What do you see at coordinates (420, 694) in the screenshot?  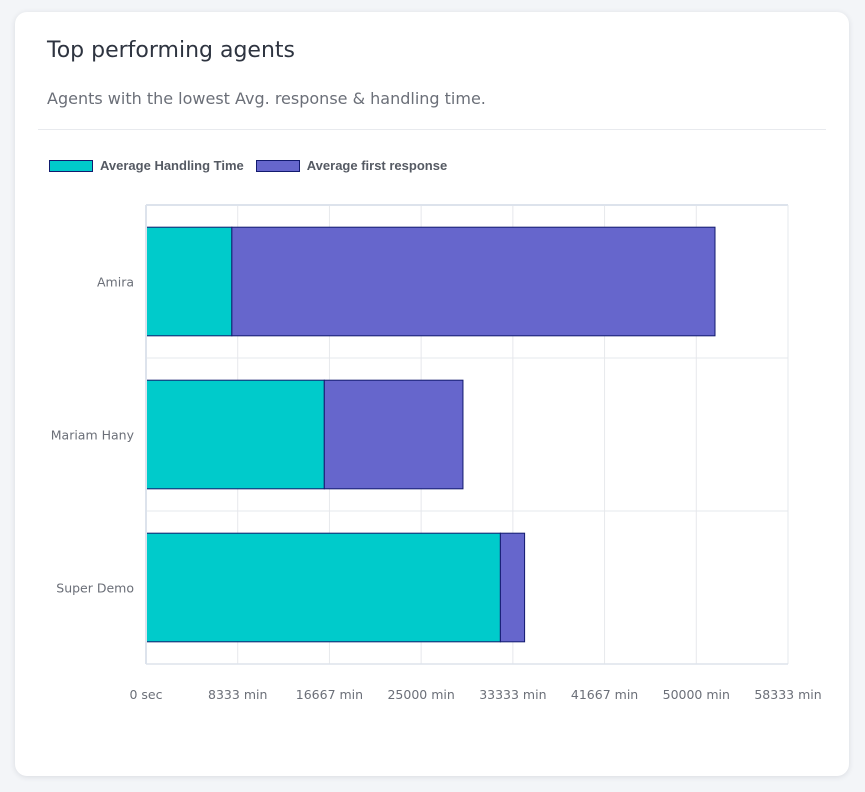 I see `x-tick-label: 25000 min` at bounding box center [420, 694].